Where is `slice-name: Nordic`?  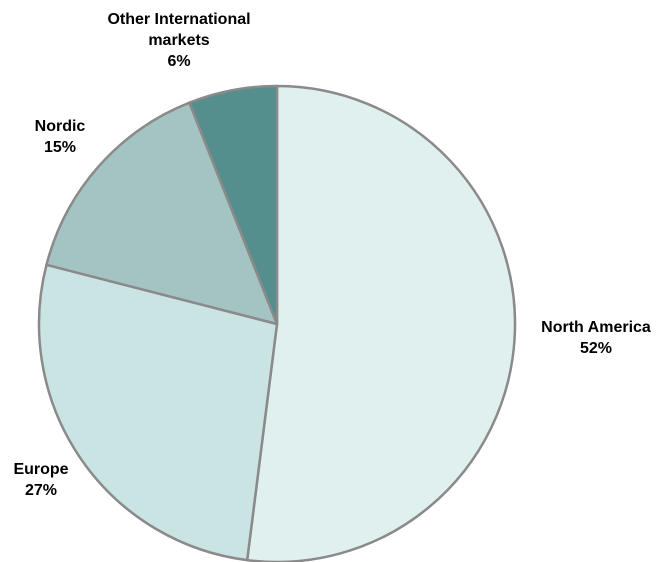
slice-name: Nordic is located at coordinates (60, 126).